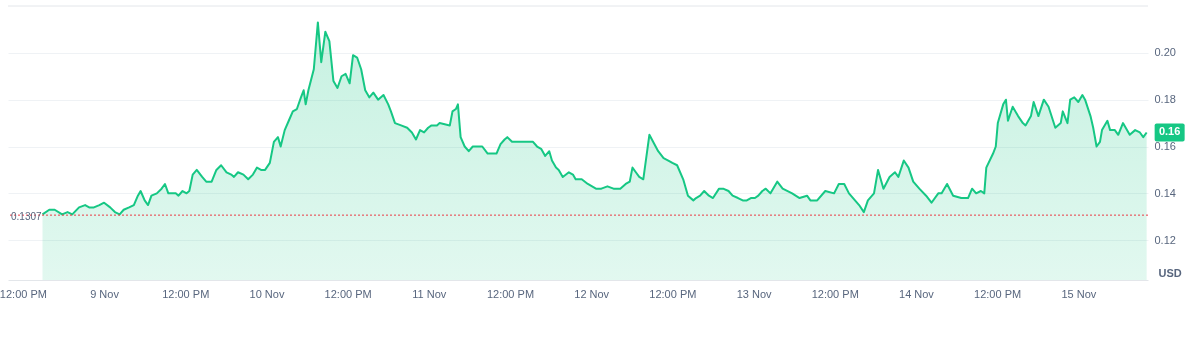  I want to click on y-tick-label: 0.18, so click(1165, 99).